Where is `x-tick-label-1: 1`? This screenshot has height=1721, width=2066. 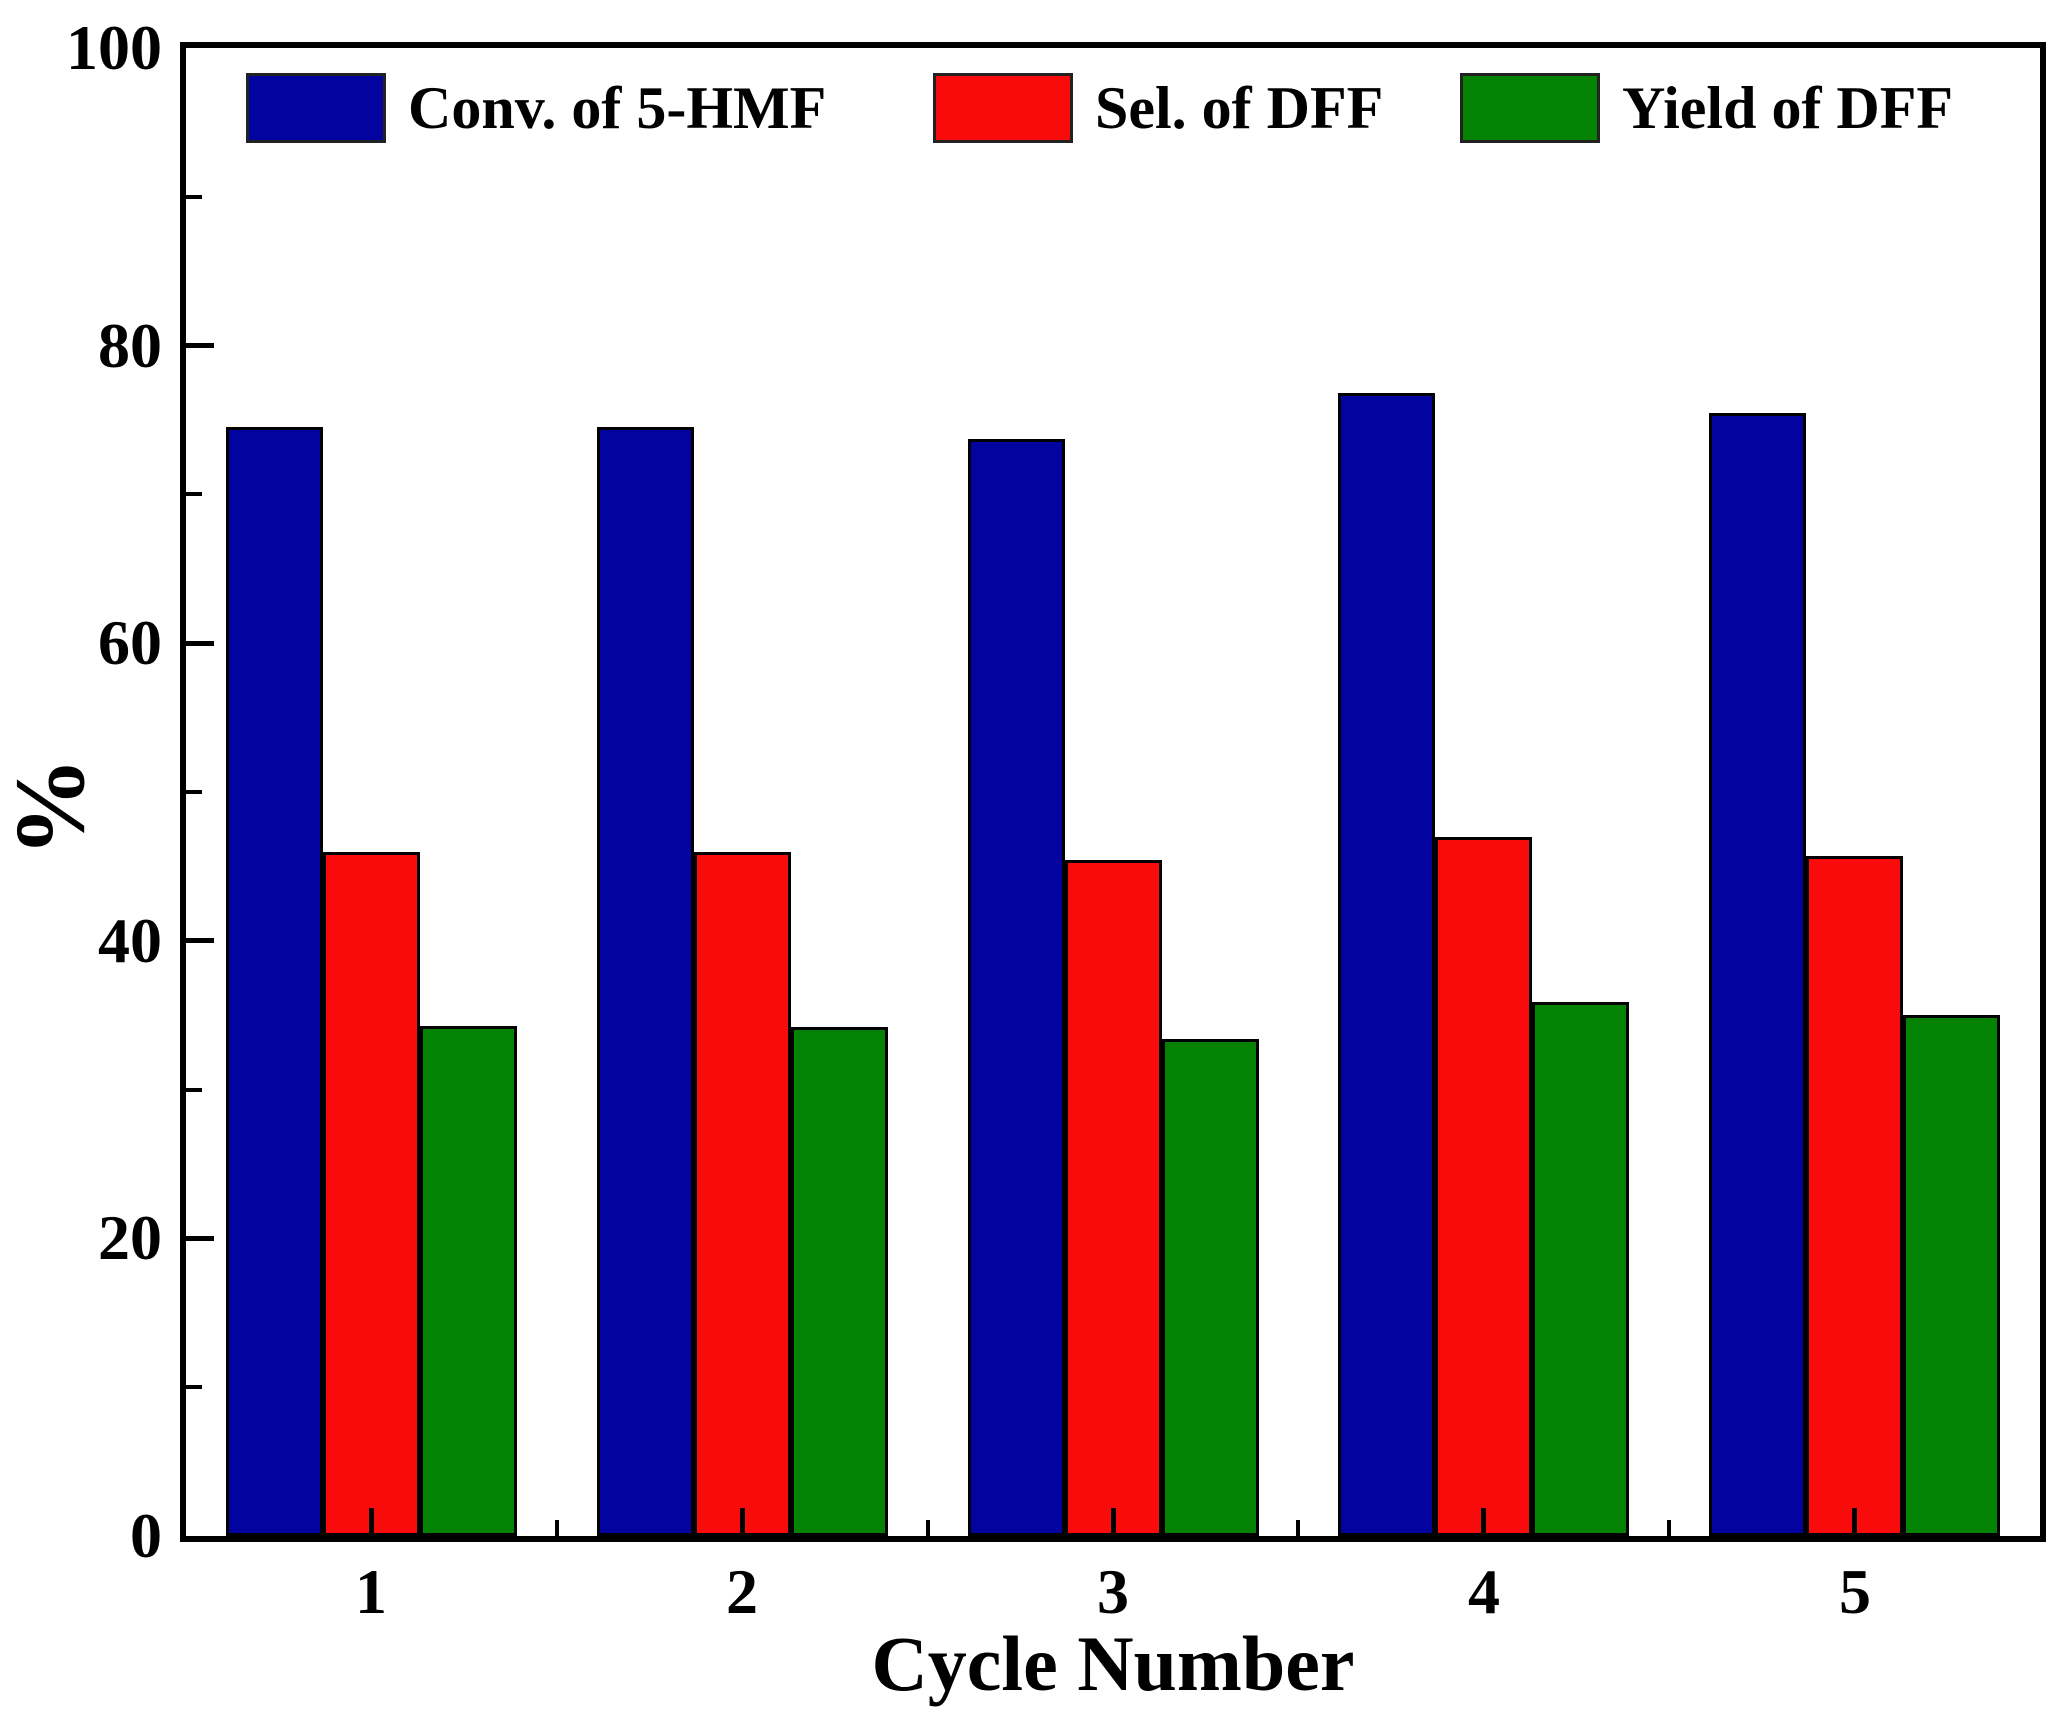 x-tick-label-1: 1 is located at coordinates (371, 1591).